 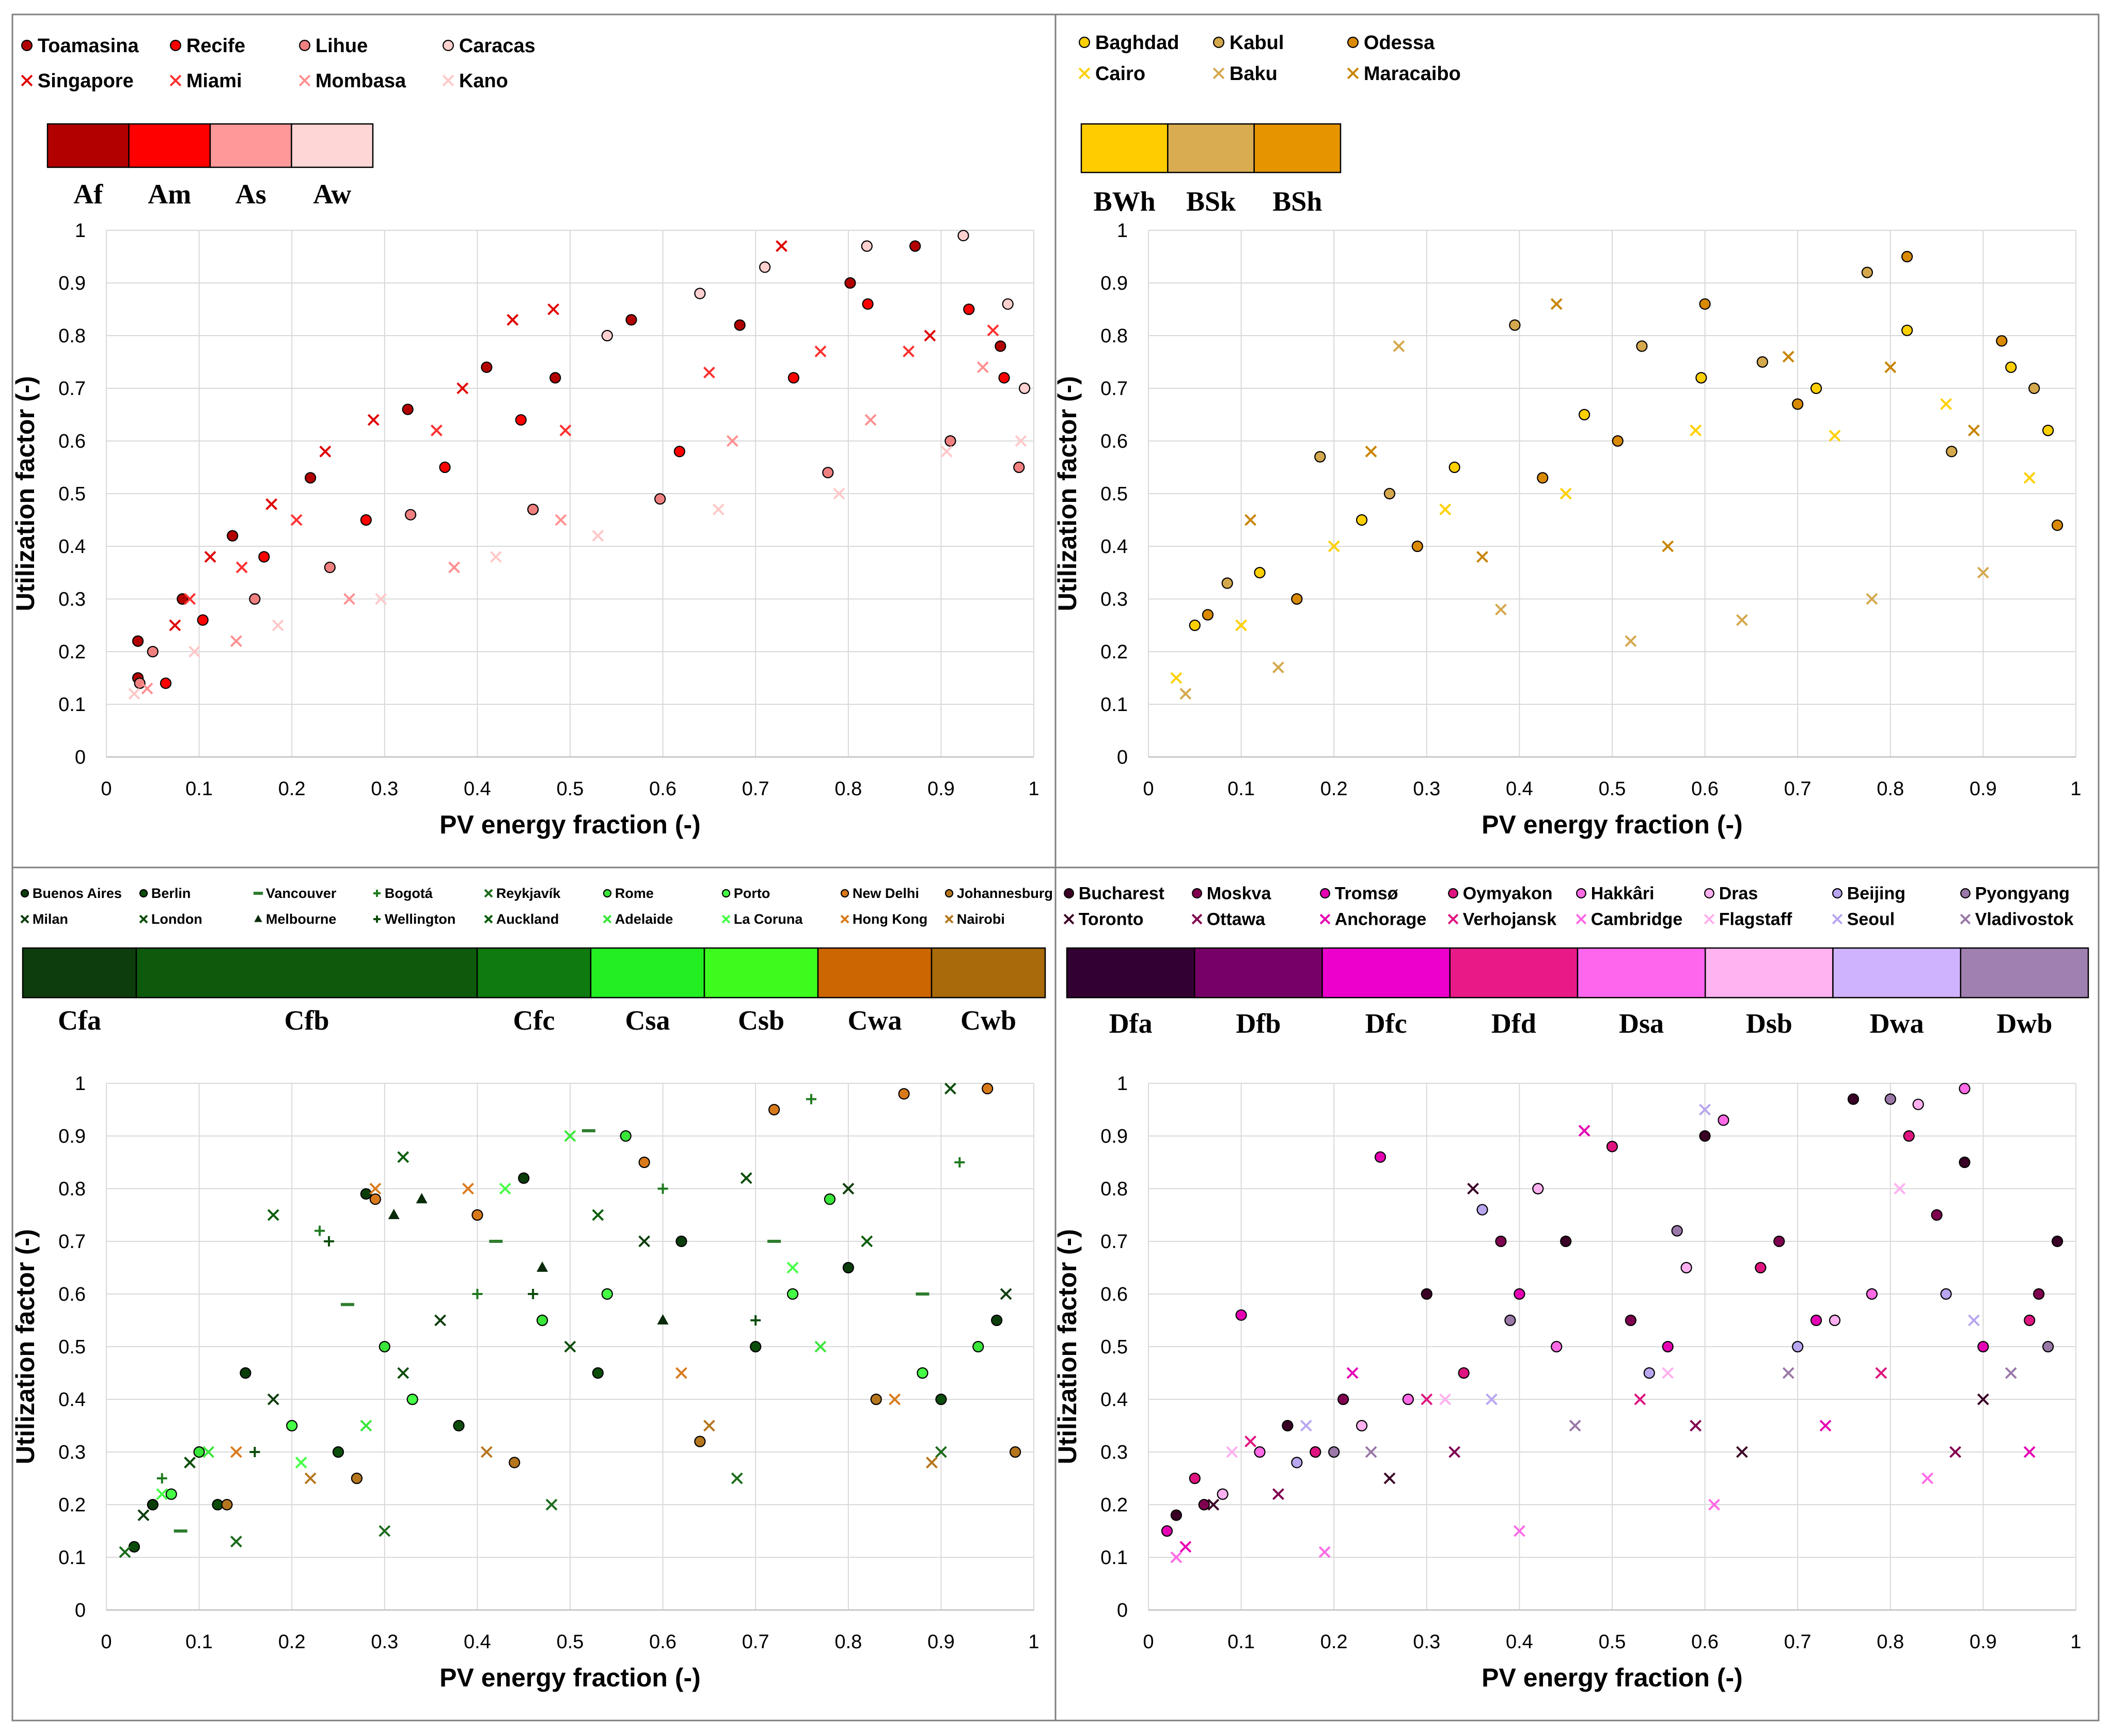 What do you see at coordinates (1412, 74) in the screenshot?
I see `legend-label: Maracaibo` at bounding box center [1412, 74].